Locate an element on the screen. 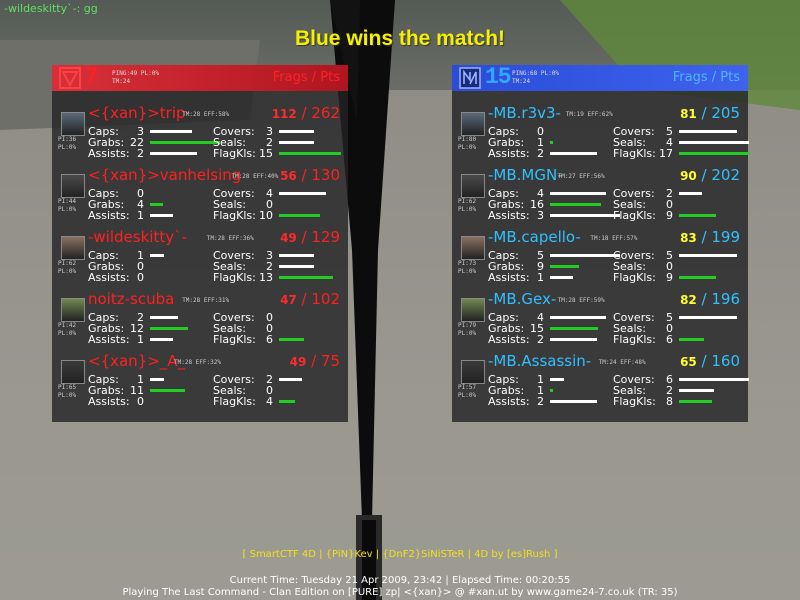 The width and height of the screenshot is (800, 600). player-pts: 130 is located at coordinates (325, 175).